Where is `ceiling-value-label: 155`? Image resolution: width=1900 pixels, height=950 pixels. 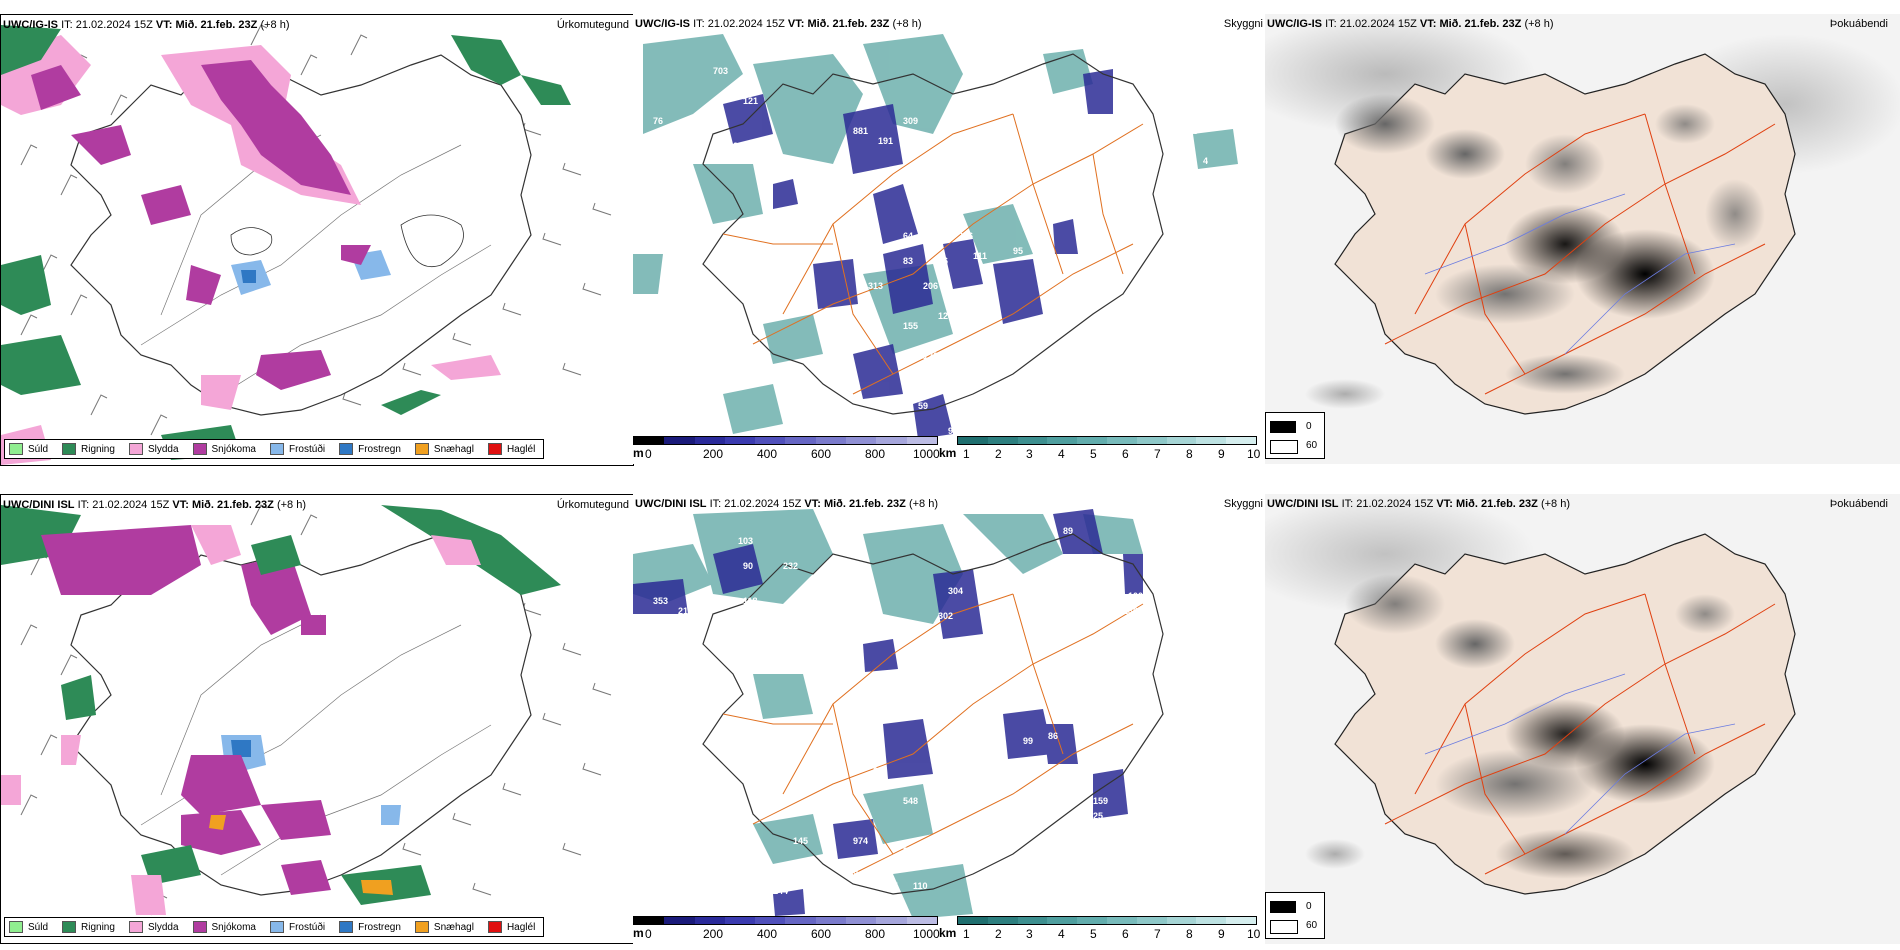
ceiling-value-label: 155 is located at coordinates (910, 326).